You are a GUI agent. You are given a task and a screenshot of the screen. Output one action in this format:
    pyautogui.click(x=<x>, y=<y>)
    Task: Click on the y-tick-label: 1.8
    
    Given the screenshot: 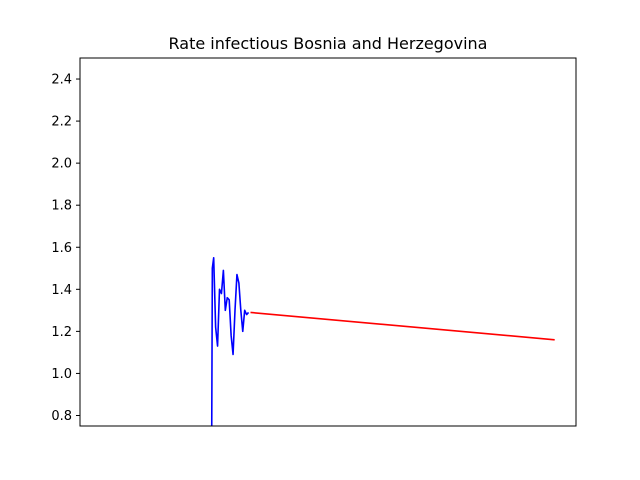 What is the action you would take?
    pyautogui.click(x=61, y=206)
    